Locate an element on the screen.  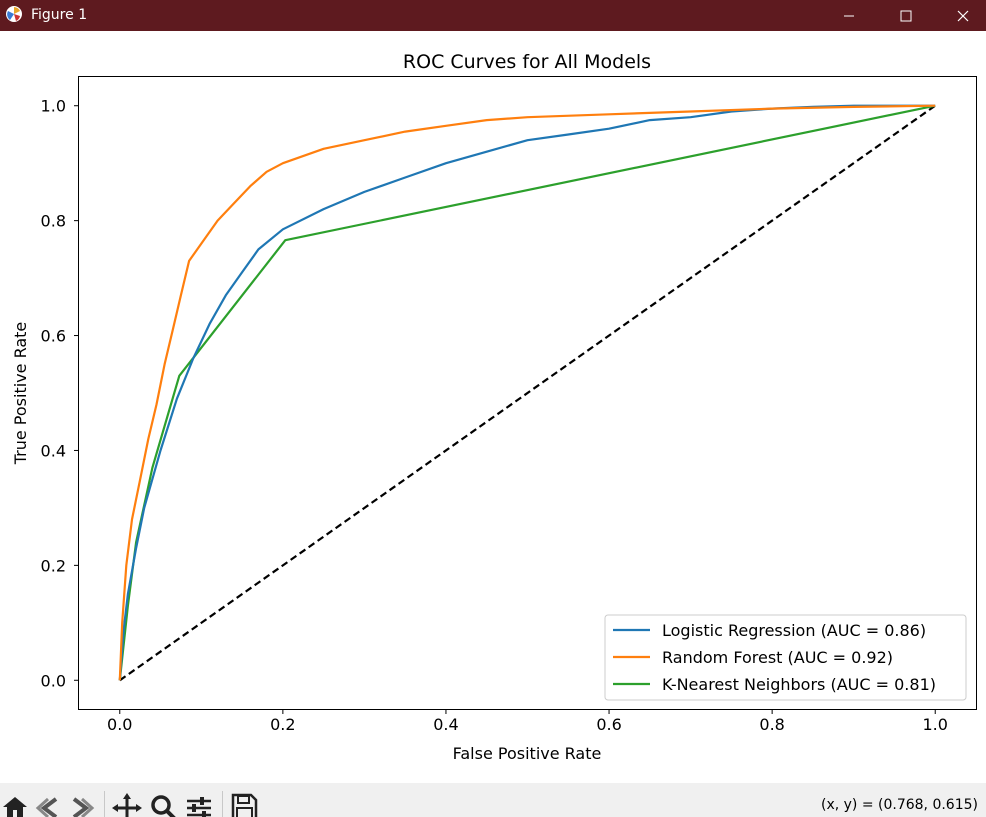
x-tick-label: 0.6 is located at coordinates (608, 724).